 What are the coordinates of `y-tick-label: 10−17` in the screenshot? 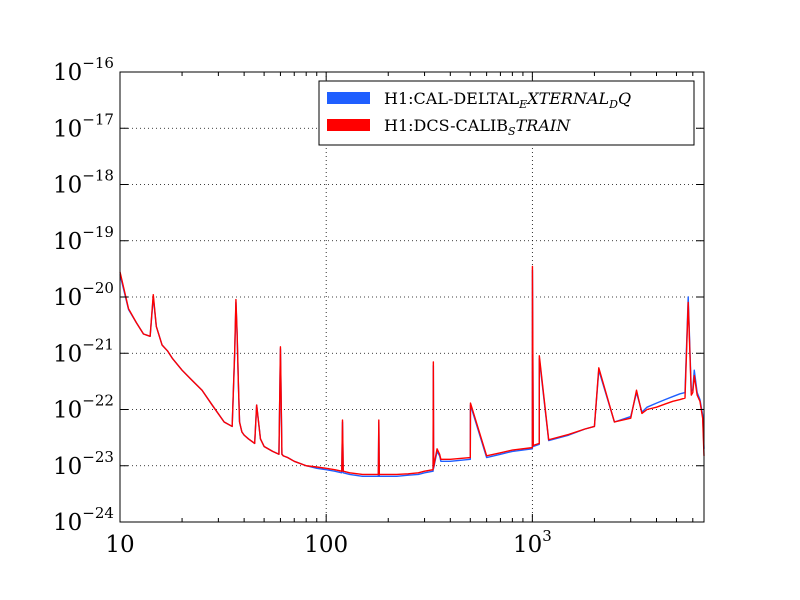 It's located at (83, 126).